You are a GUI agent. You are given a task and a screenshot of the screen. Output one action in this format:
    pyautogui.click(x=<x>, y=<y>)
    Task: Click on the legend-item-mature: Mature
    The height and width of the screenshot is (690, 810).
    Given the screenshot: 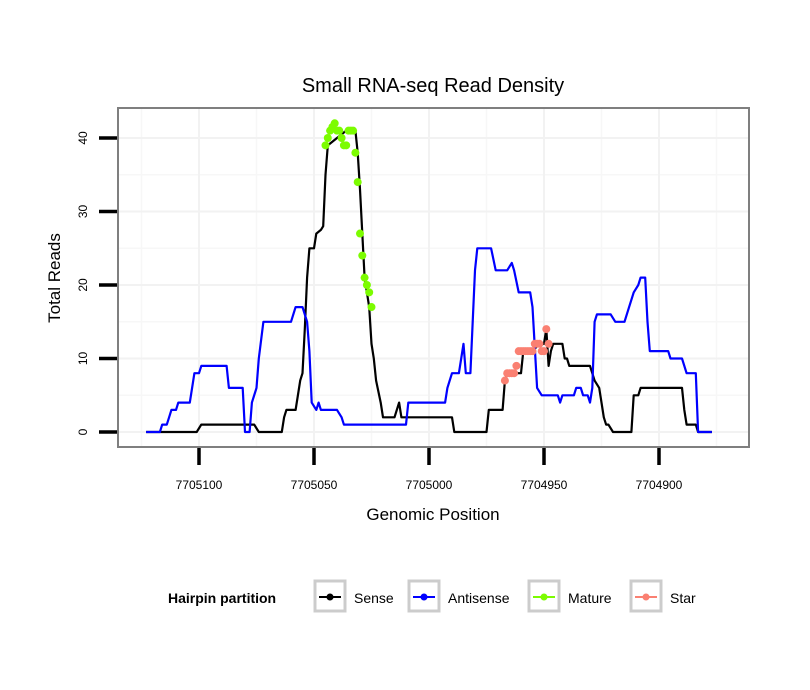 What is the action you would take?
    pyautogui.click(x=569, y=596)
    